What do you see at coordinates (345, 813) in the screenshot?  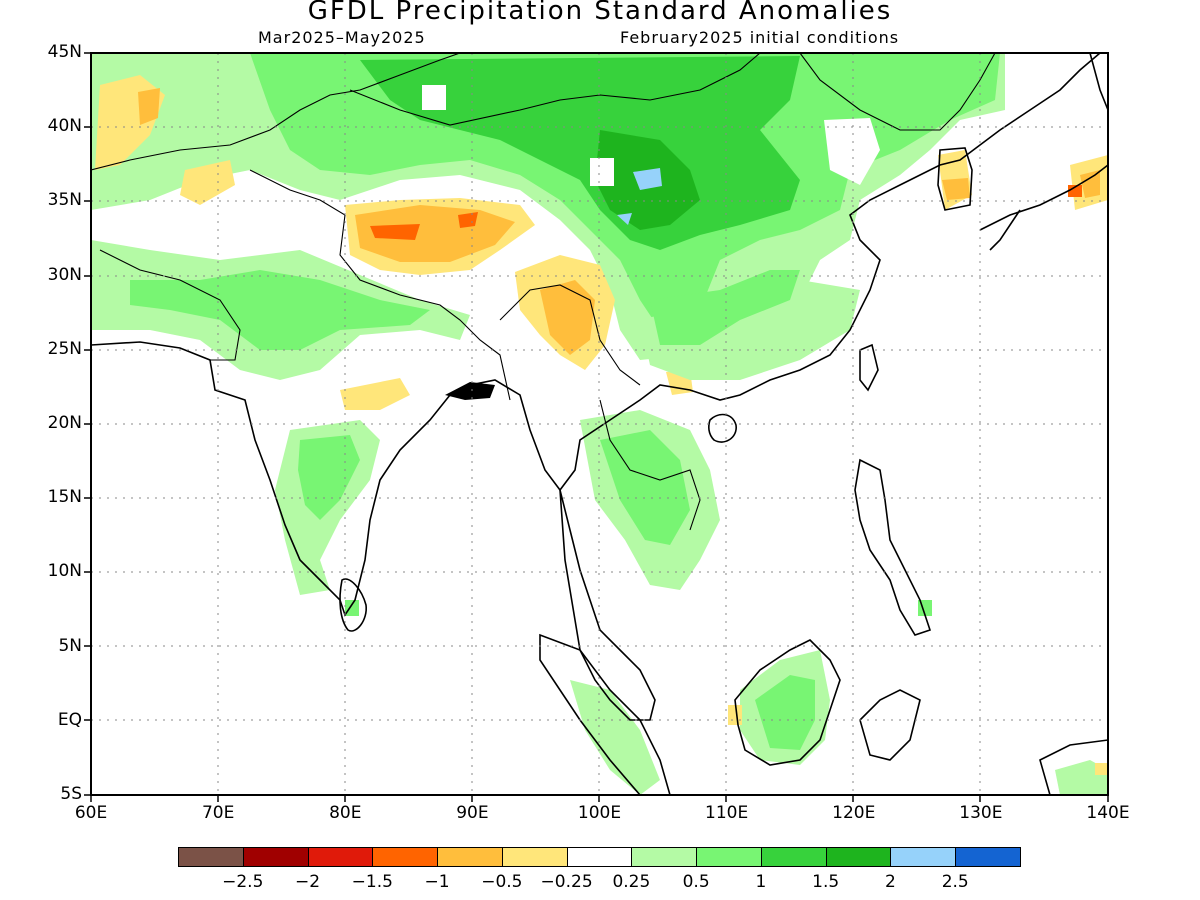 I see `lon-tick-label: 80E` at bounding box center [345, 813].